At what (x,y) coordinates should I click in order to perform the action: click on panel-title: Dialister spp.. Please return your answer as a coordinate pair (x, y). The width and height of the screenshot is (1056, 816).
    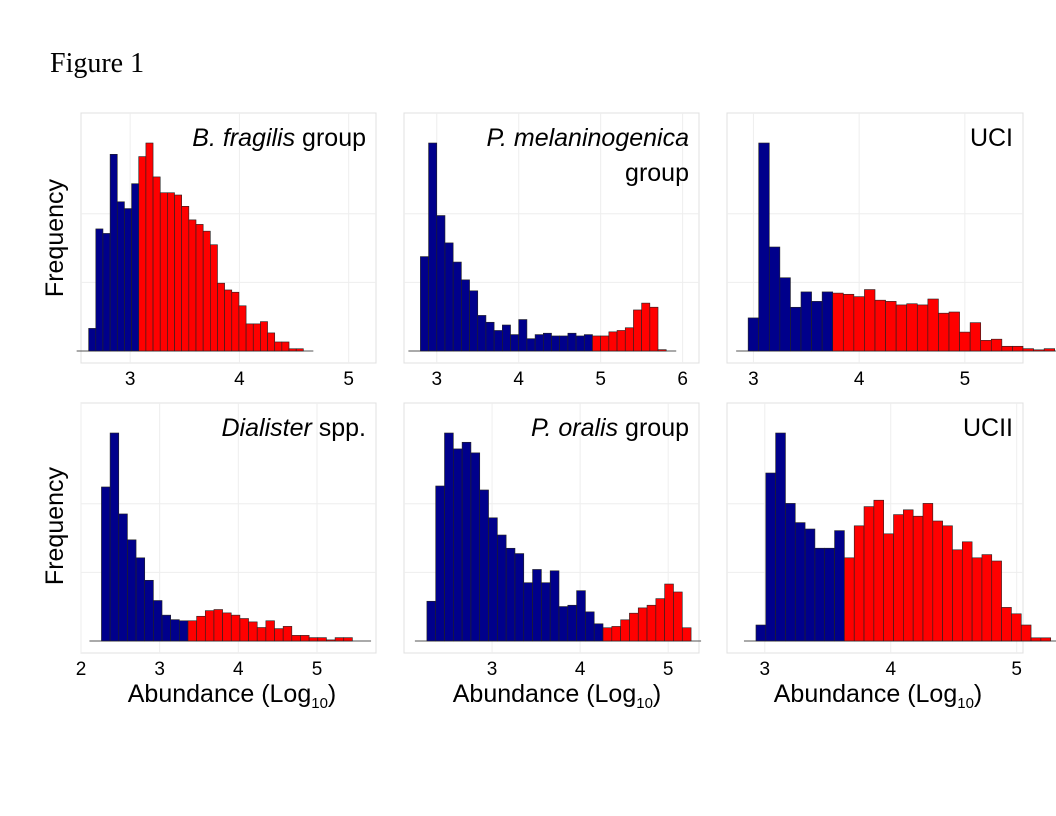
    Looking at the image, I should click on (294, 428).